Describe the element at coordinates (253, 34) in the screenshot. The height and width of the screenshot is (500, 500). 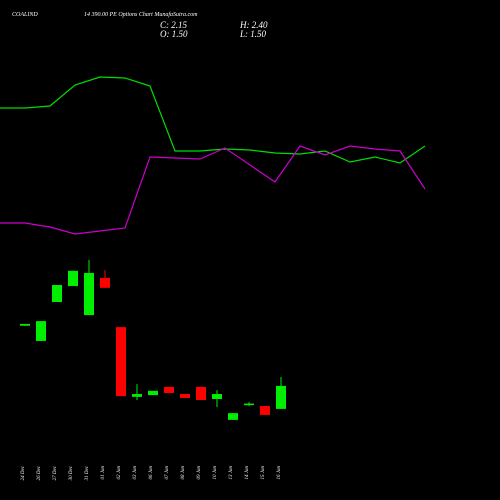
I see `low-label: L: 1.50` at that location.